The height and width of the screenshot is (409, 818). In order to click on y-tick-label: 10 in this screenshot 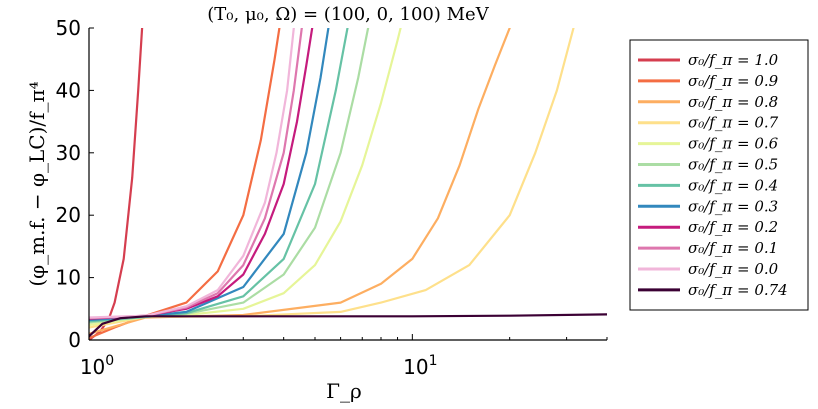, I will do `click(68, 278)`.